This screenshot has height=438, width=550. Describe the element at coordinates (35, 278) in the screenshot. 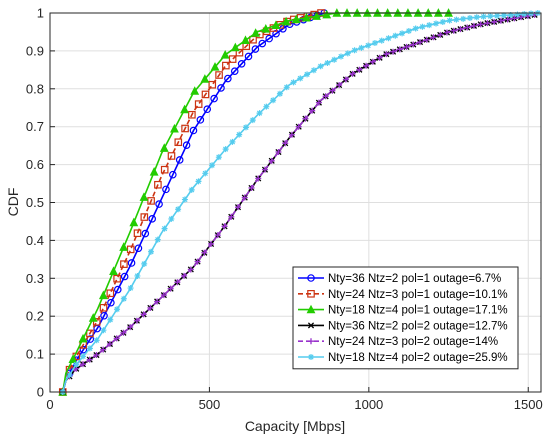

I see `y-tick-label: 0.3` at that location.